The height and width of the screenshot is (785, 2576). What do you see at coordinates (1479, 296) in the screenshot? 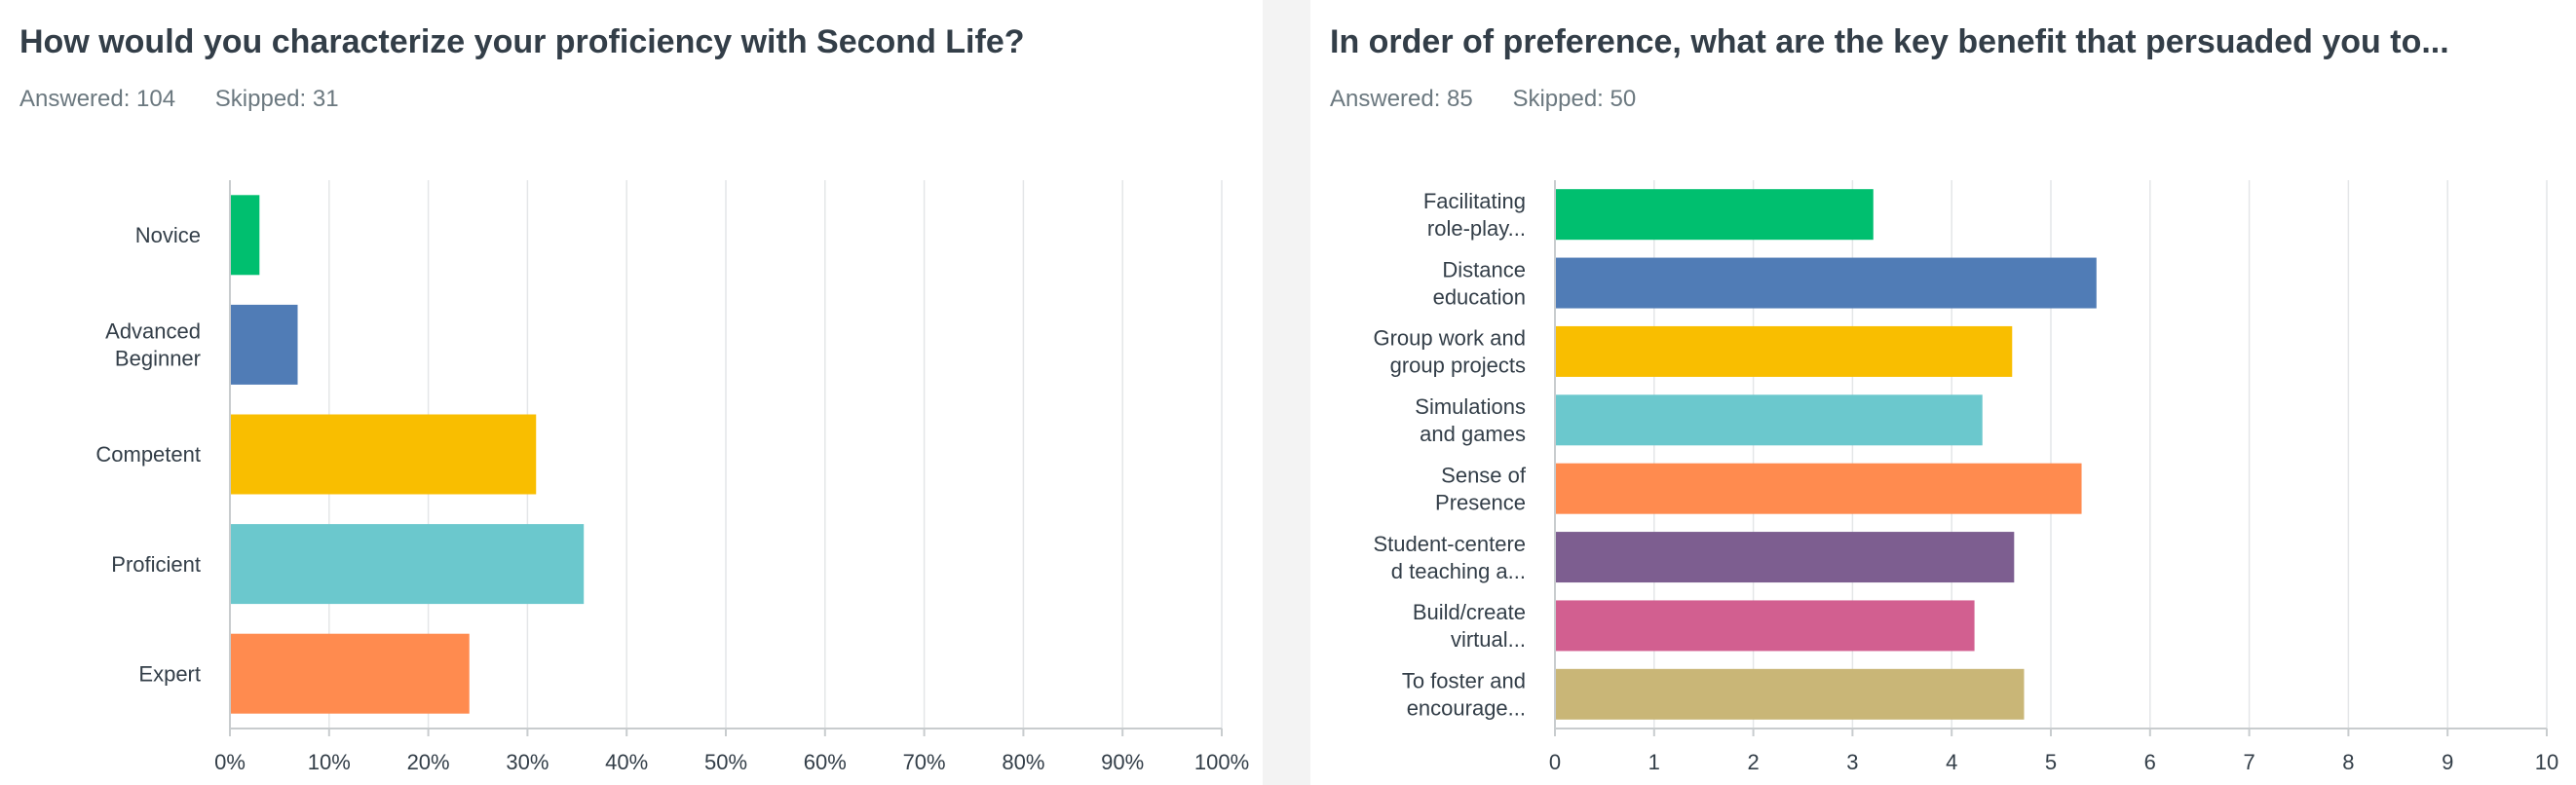
I see `category-label-line: education` at bounding box center [1479, 296].